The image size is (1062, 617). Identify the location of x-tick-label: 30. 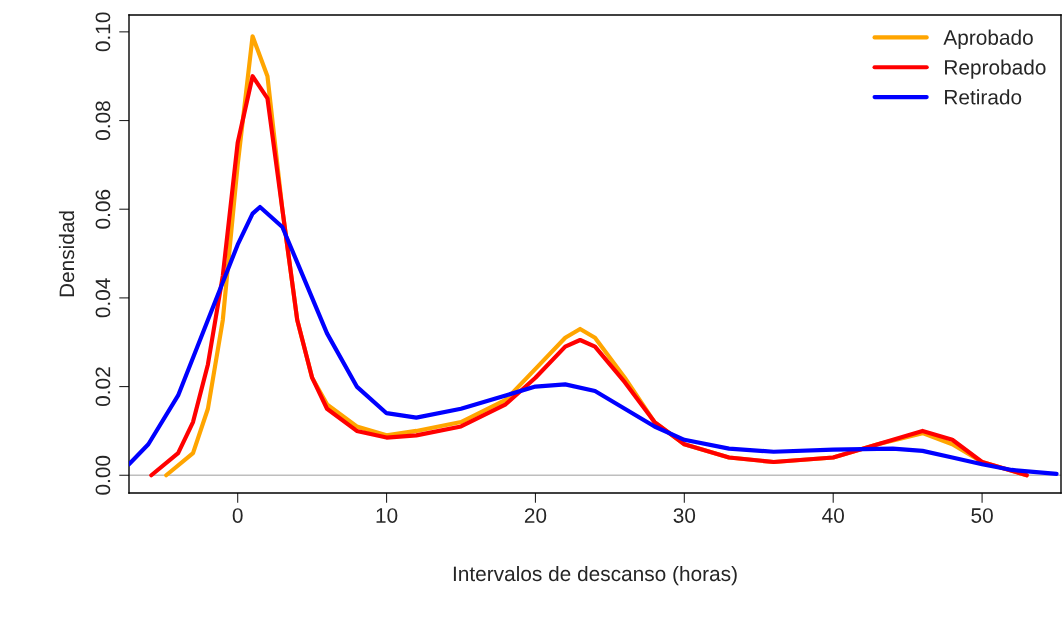
(684, 515).